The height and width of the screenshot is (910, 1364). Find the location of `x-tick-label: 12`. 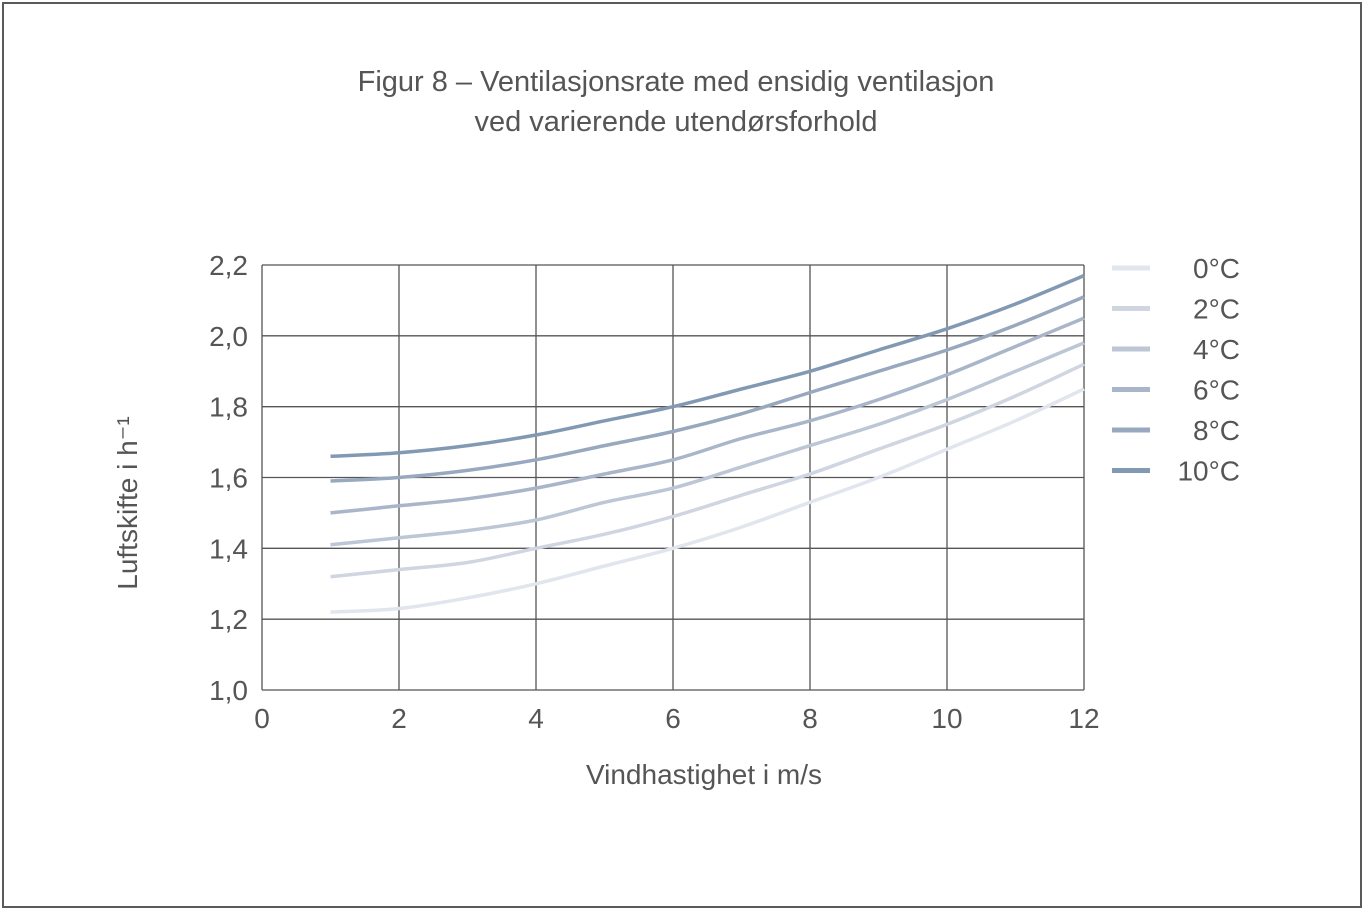

x-tick-label: 12 is located at coordinates (1083, 718).